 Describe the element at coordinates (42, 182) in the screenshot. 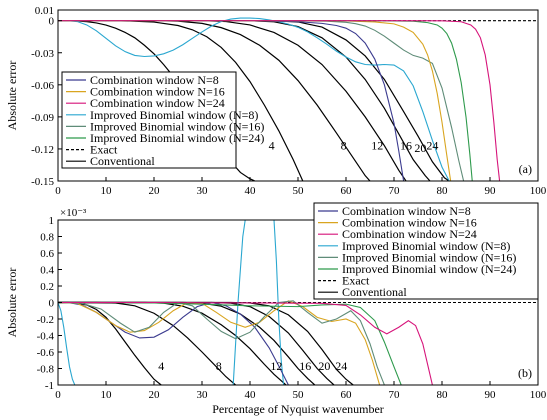

I see `y-tick-label: -0.15` at that location.